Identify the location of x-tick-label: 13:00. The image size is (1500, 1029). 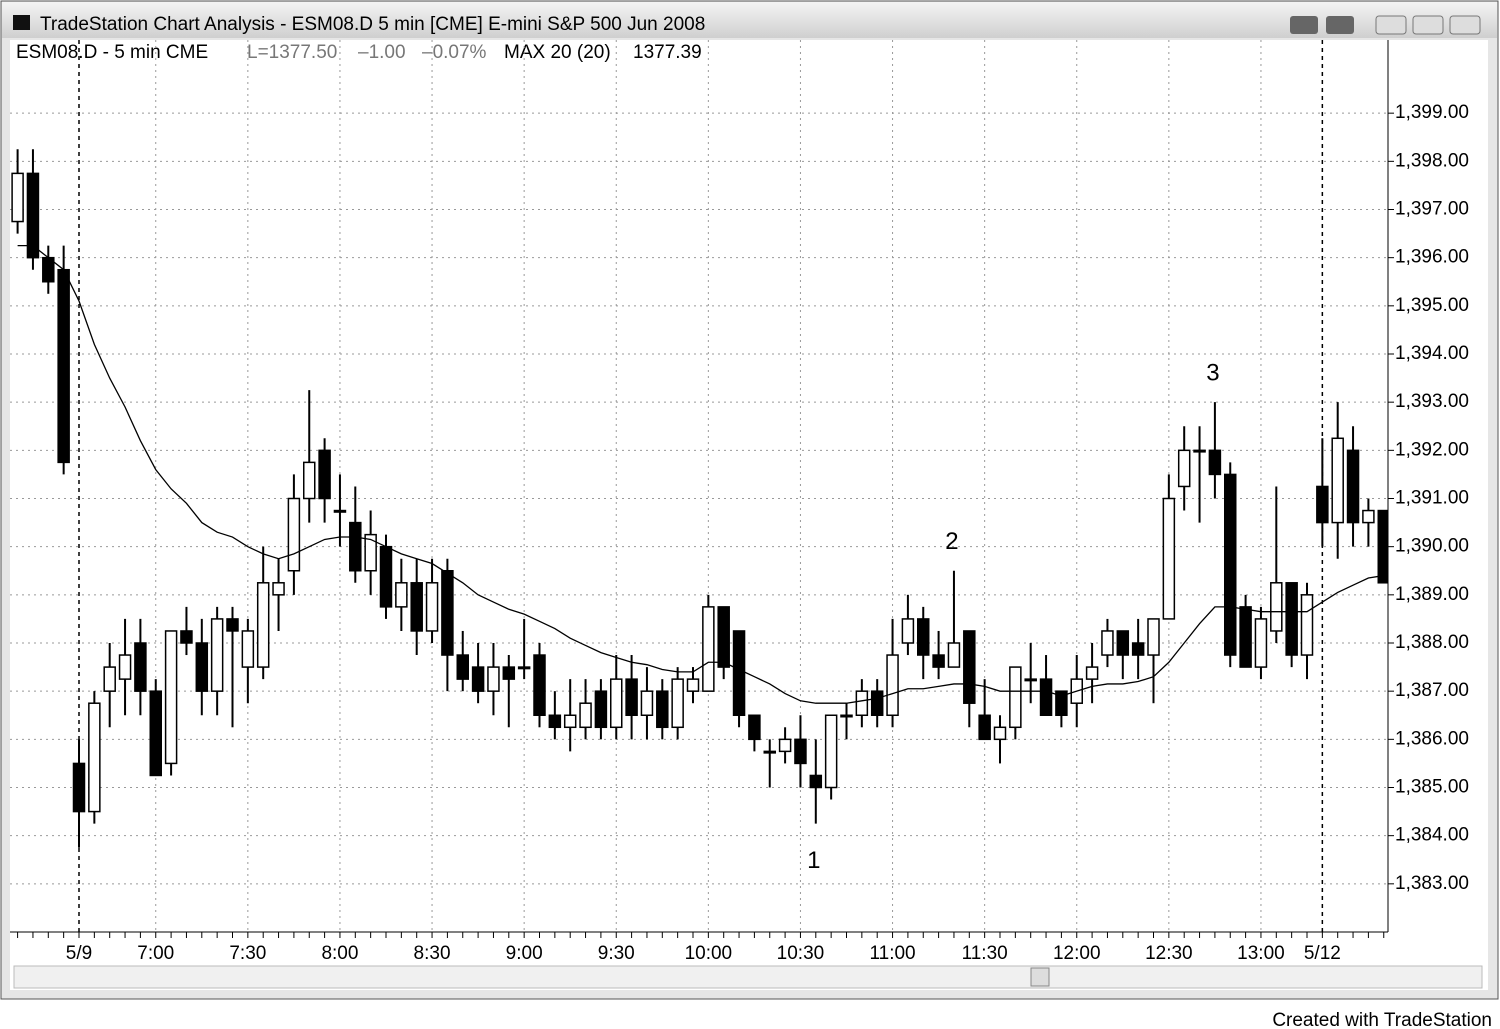
(1261, 953).